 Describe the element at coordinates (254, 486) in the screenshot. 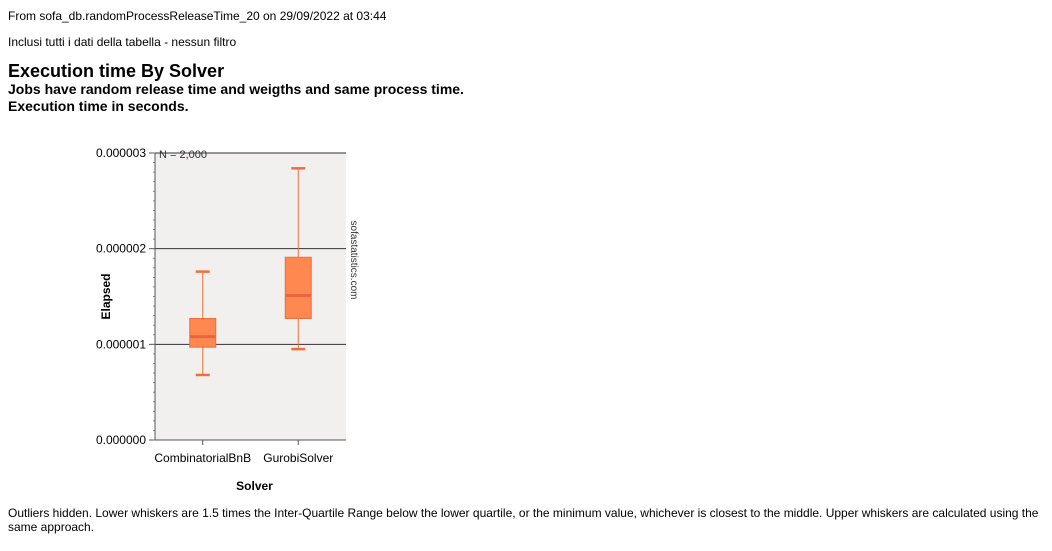

I see `x-axis-label: Solver` at that location.